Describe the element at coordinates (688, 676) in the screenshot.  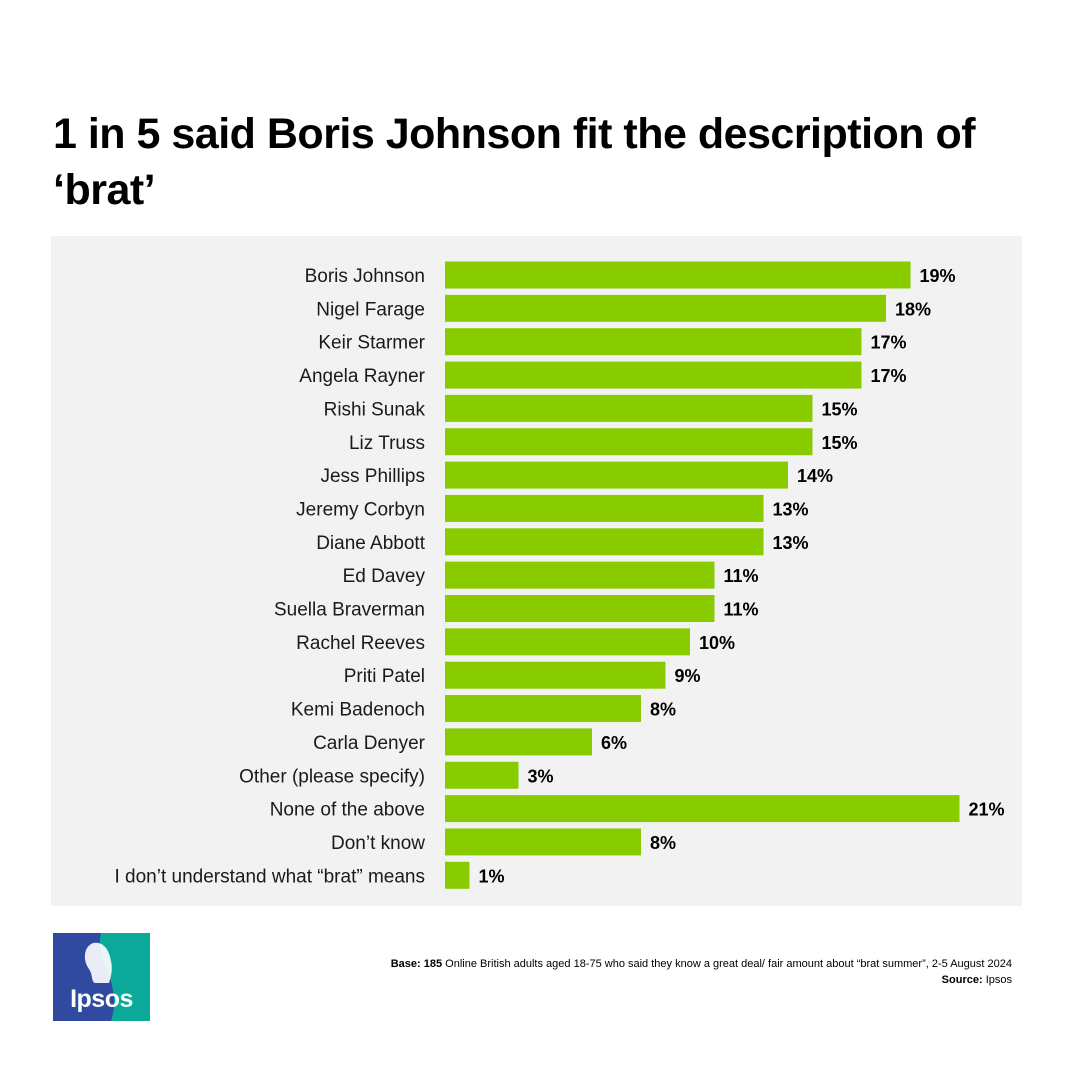
I see `value-label: 9%` at that location.